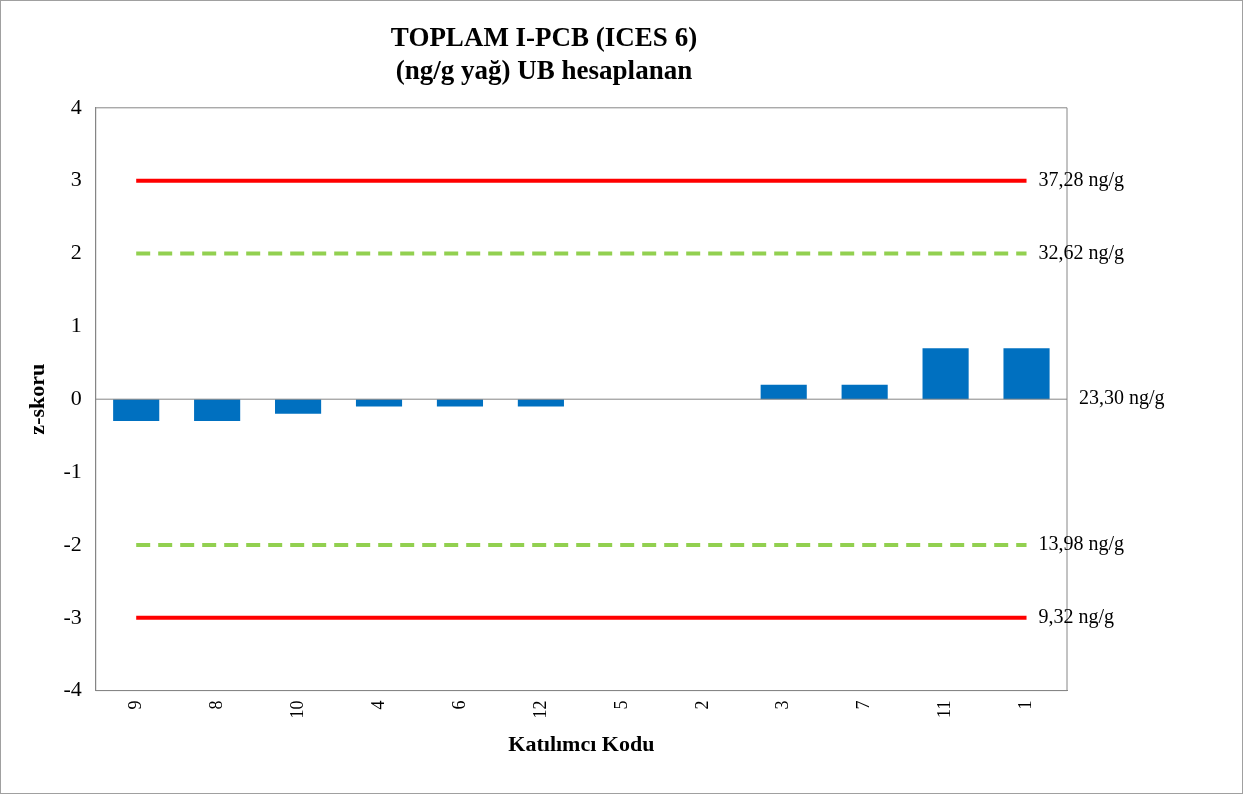  I want to click on y-tick-label: -2, so click(72, 543).